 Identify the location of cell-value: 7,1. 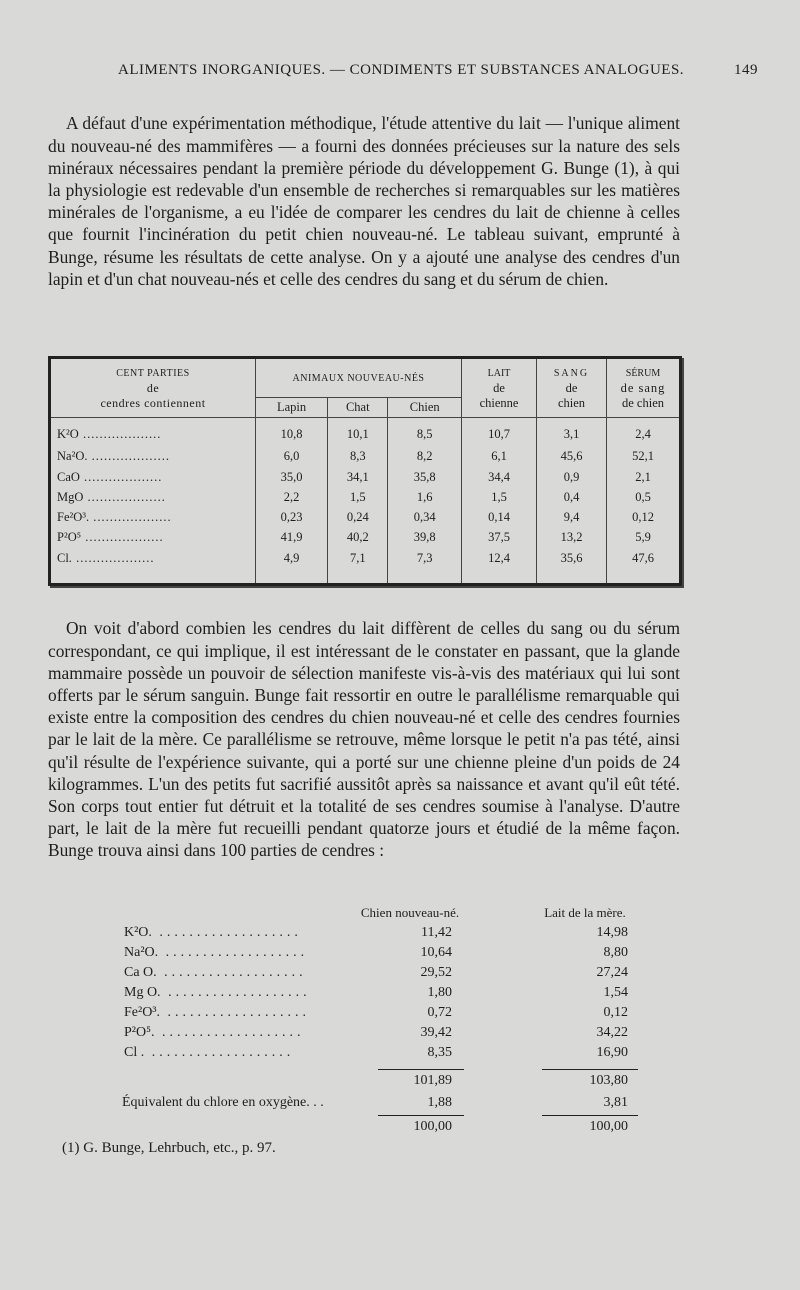
(357, 567).